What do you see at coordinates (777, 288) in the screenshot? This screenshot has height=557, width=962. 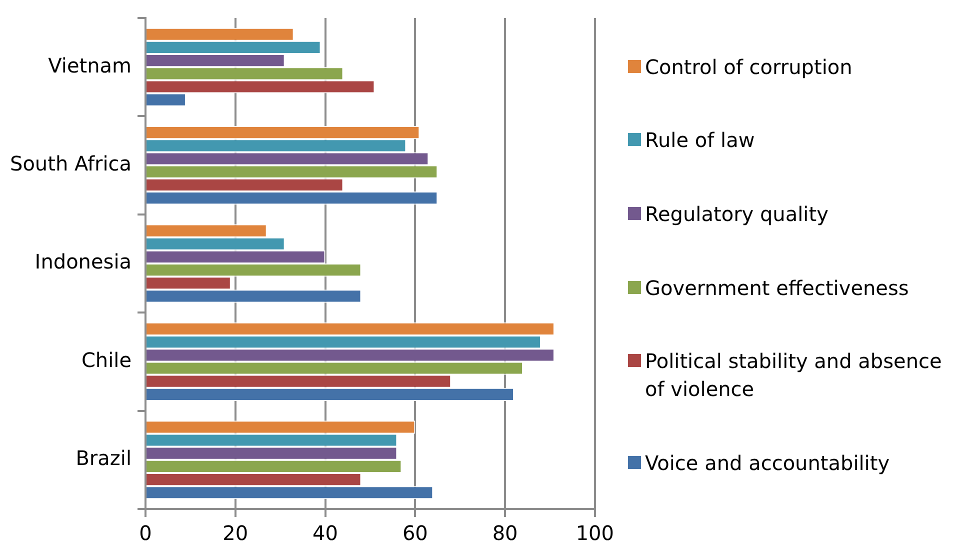 I see `legend-label: Government effectiveness` at bounding box center [777, 288].